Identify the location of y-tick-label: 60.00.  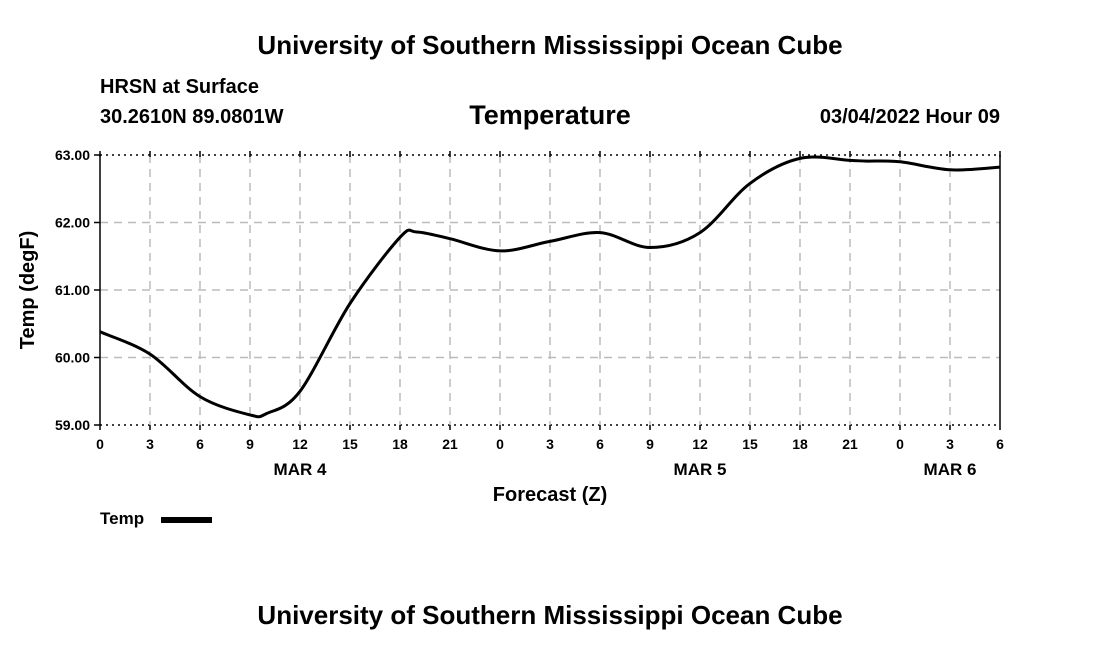
(72, 358).